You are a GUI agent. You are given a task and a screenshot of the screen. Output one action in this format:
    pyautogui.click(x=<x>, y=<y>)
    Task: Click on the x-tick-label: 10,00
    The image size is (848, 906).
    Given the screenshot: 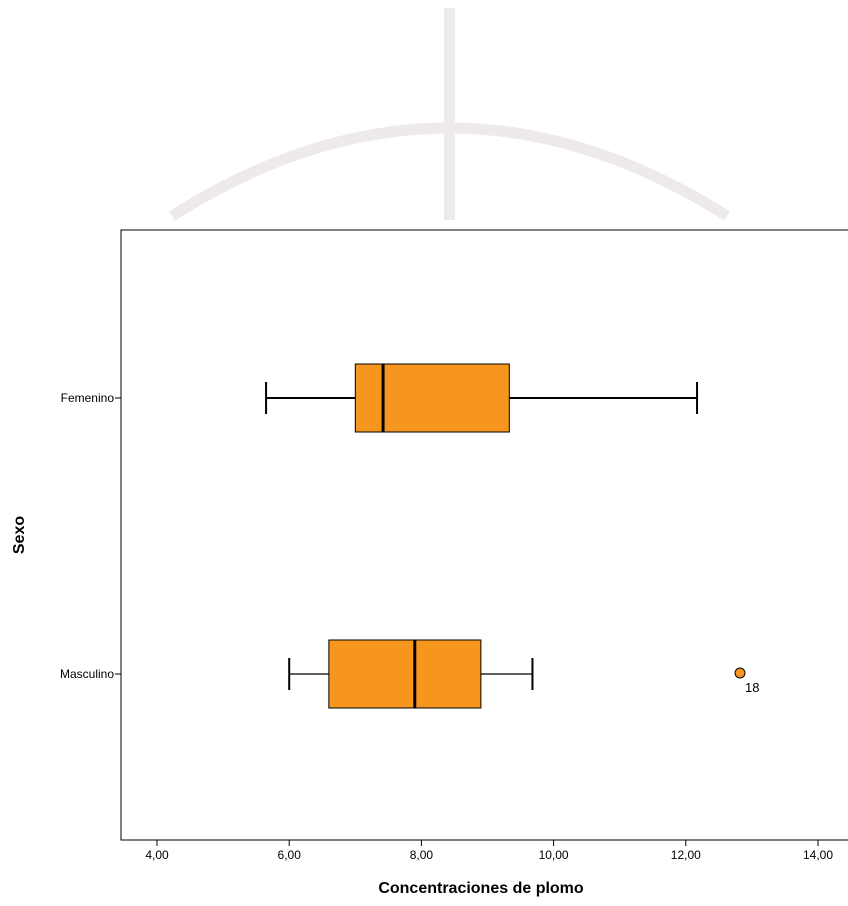 What is the action you would take?
    pyautogui.click(x=554, y=855)
    